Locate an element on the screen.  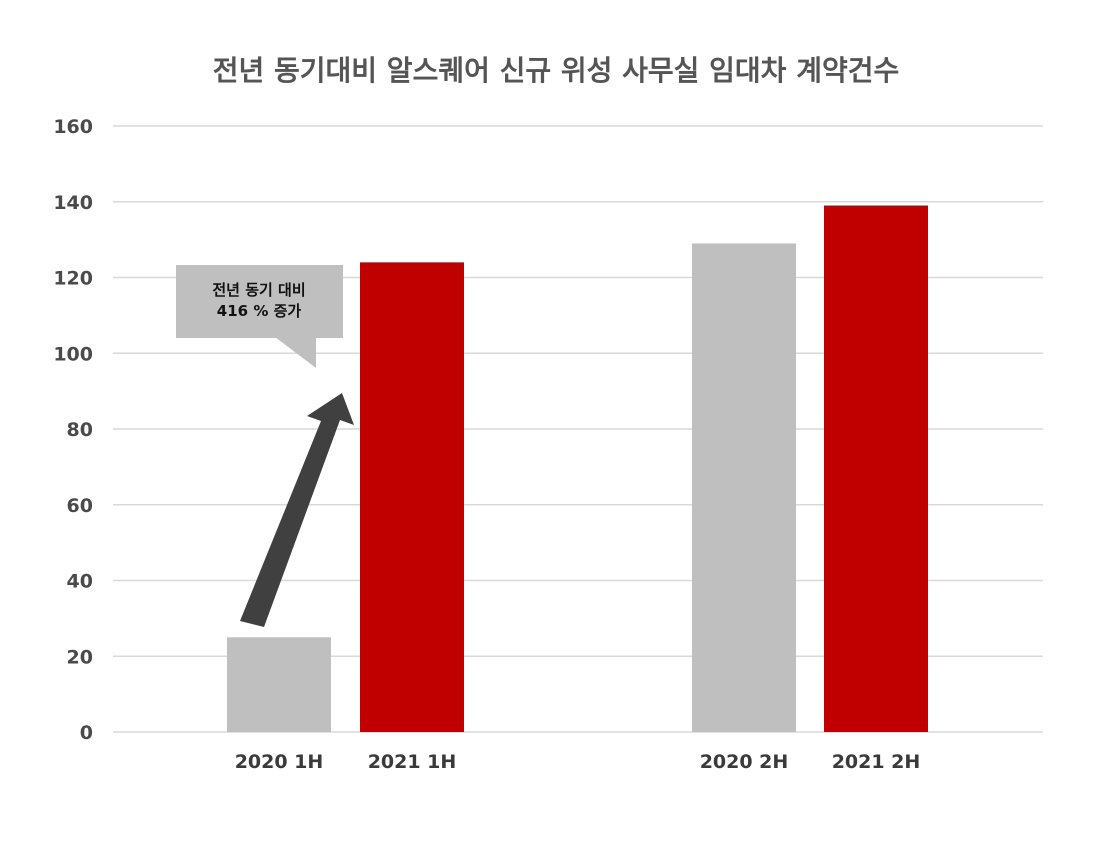
y-tick-label: 160 is located at coordinates (73, 127).